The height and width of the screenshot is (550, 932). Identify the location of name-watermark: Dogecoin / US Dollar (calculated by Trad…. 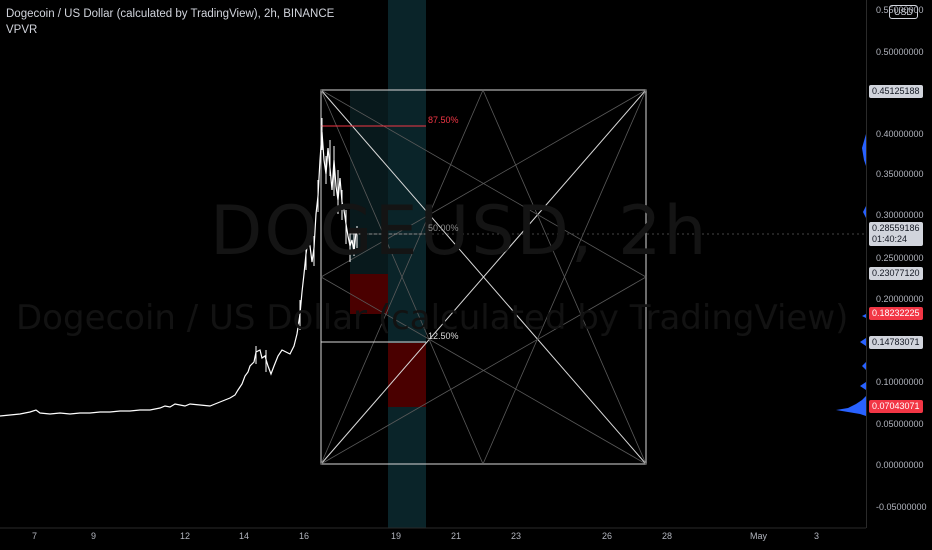
(432, 318).